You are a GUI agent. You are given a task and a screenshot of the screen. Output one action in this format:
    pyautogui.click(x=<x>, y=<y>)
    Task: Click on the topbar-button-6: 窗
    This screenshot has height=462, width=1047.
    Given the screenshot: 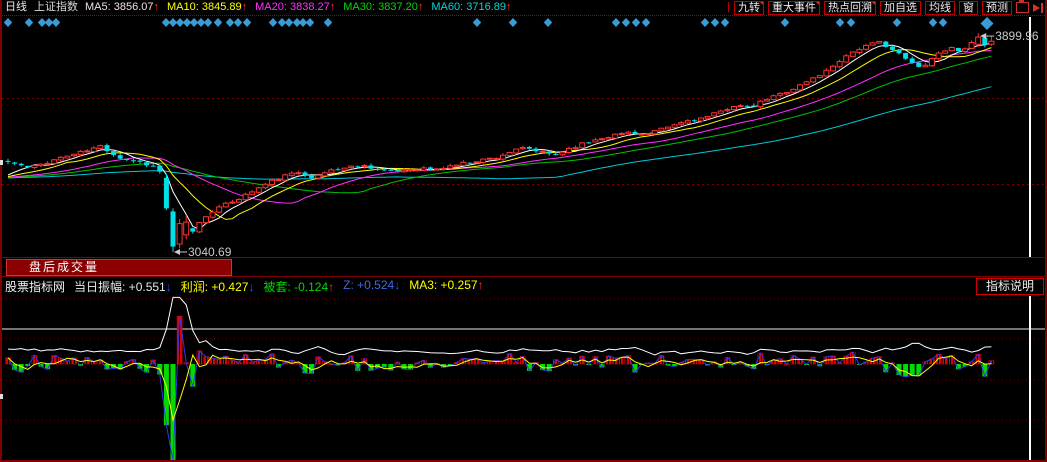 What is the action you would take?
    pyautogui.click(x=968, y=7)
    